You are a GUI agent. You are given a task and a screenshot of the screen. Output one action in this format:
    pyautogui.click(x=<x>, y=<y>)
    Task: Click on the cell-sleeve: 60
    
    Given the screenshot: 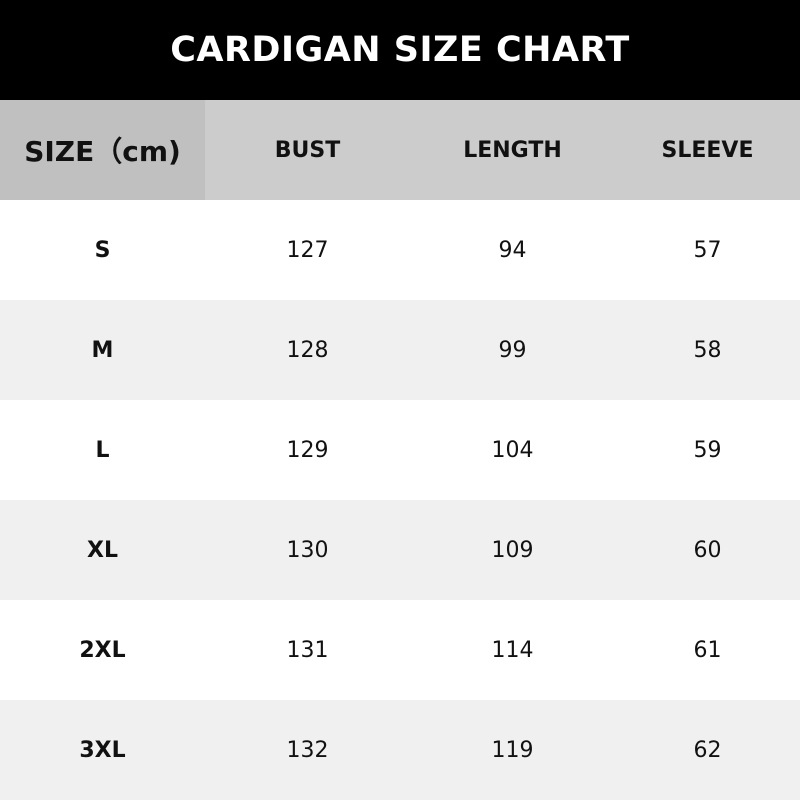 What is the action you would take?
    pyautogui.click(x=707, y=550)
    